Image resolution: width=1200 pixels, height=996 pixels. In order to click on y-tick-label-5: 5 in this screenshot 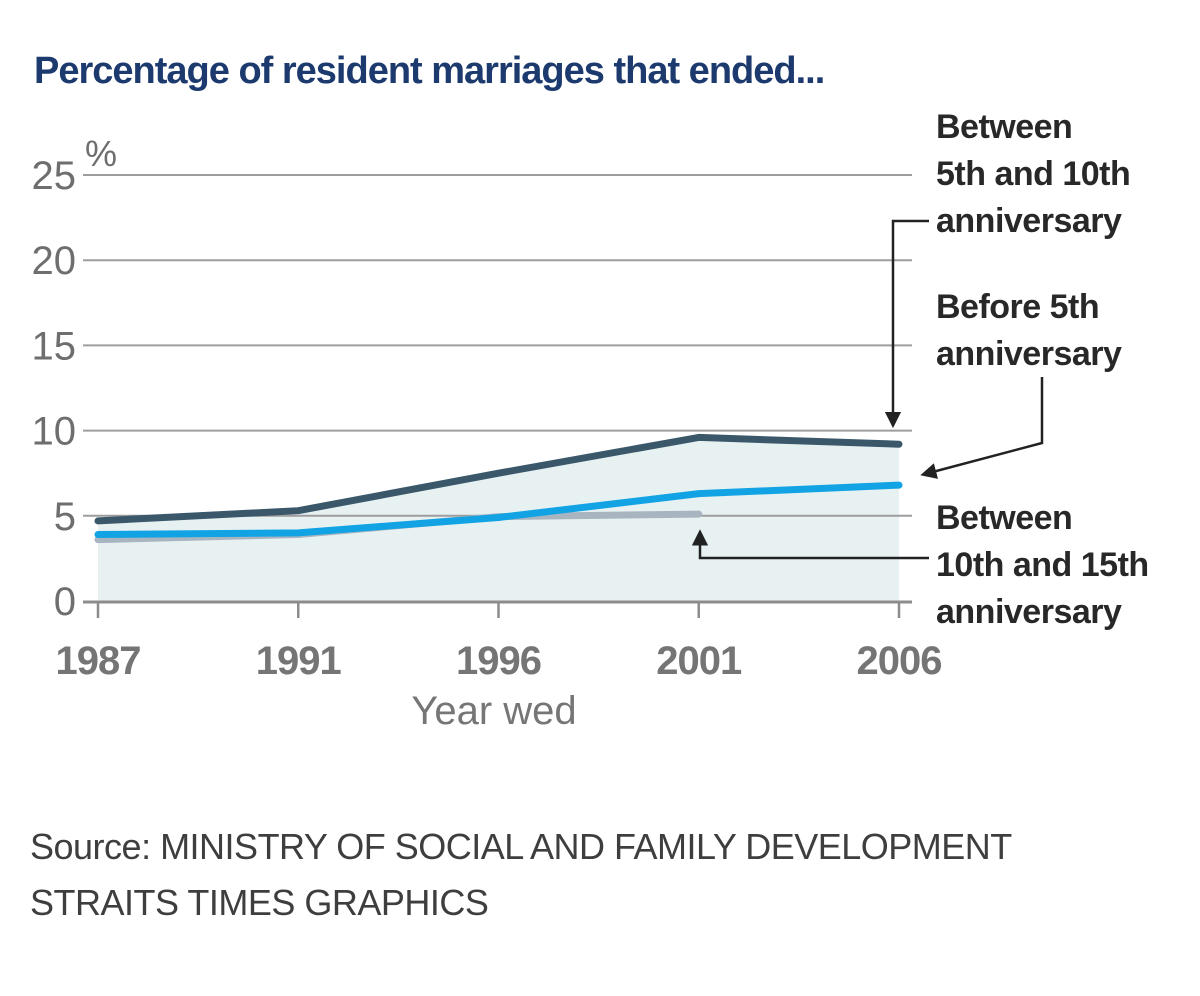, I will do `click(65, 517)`.